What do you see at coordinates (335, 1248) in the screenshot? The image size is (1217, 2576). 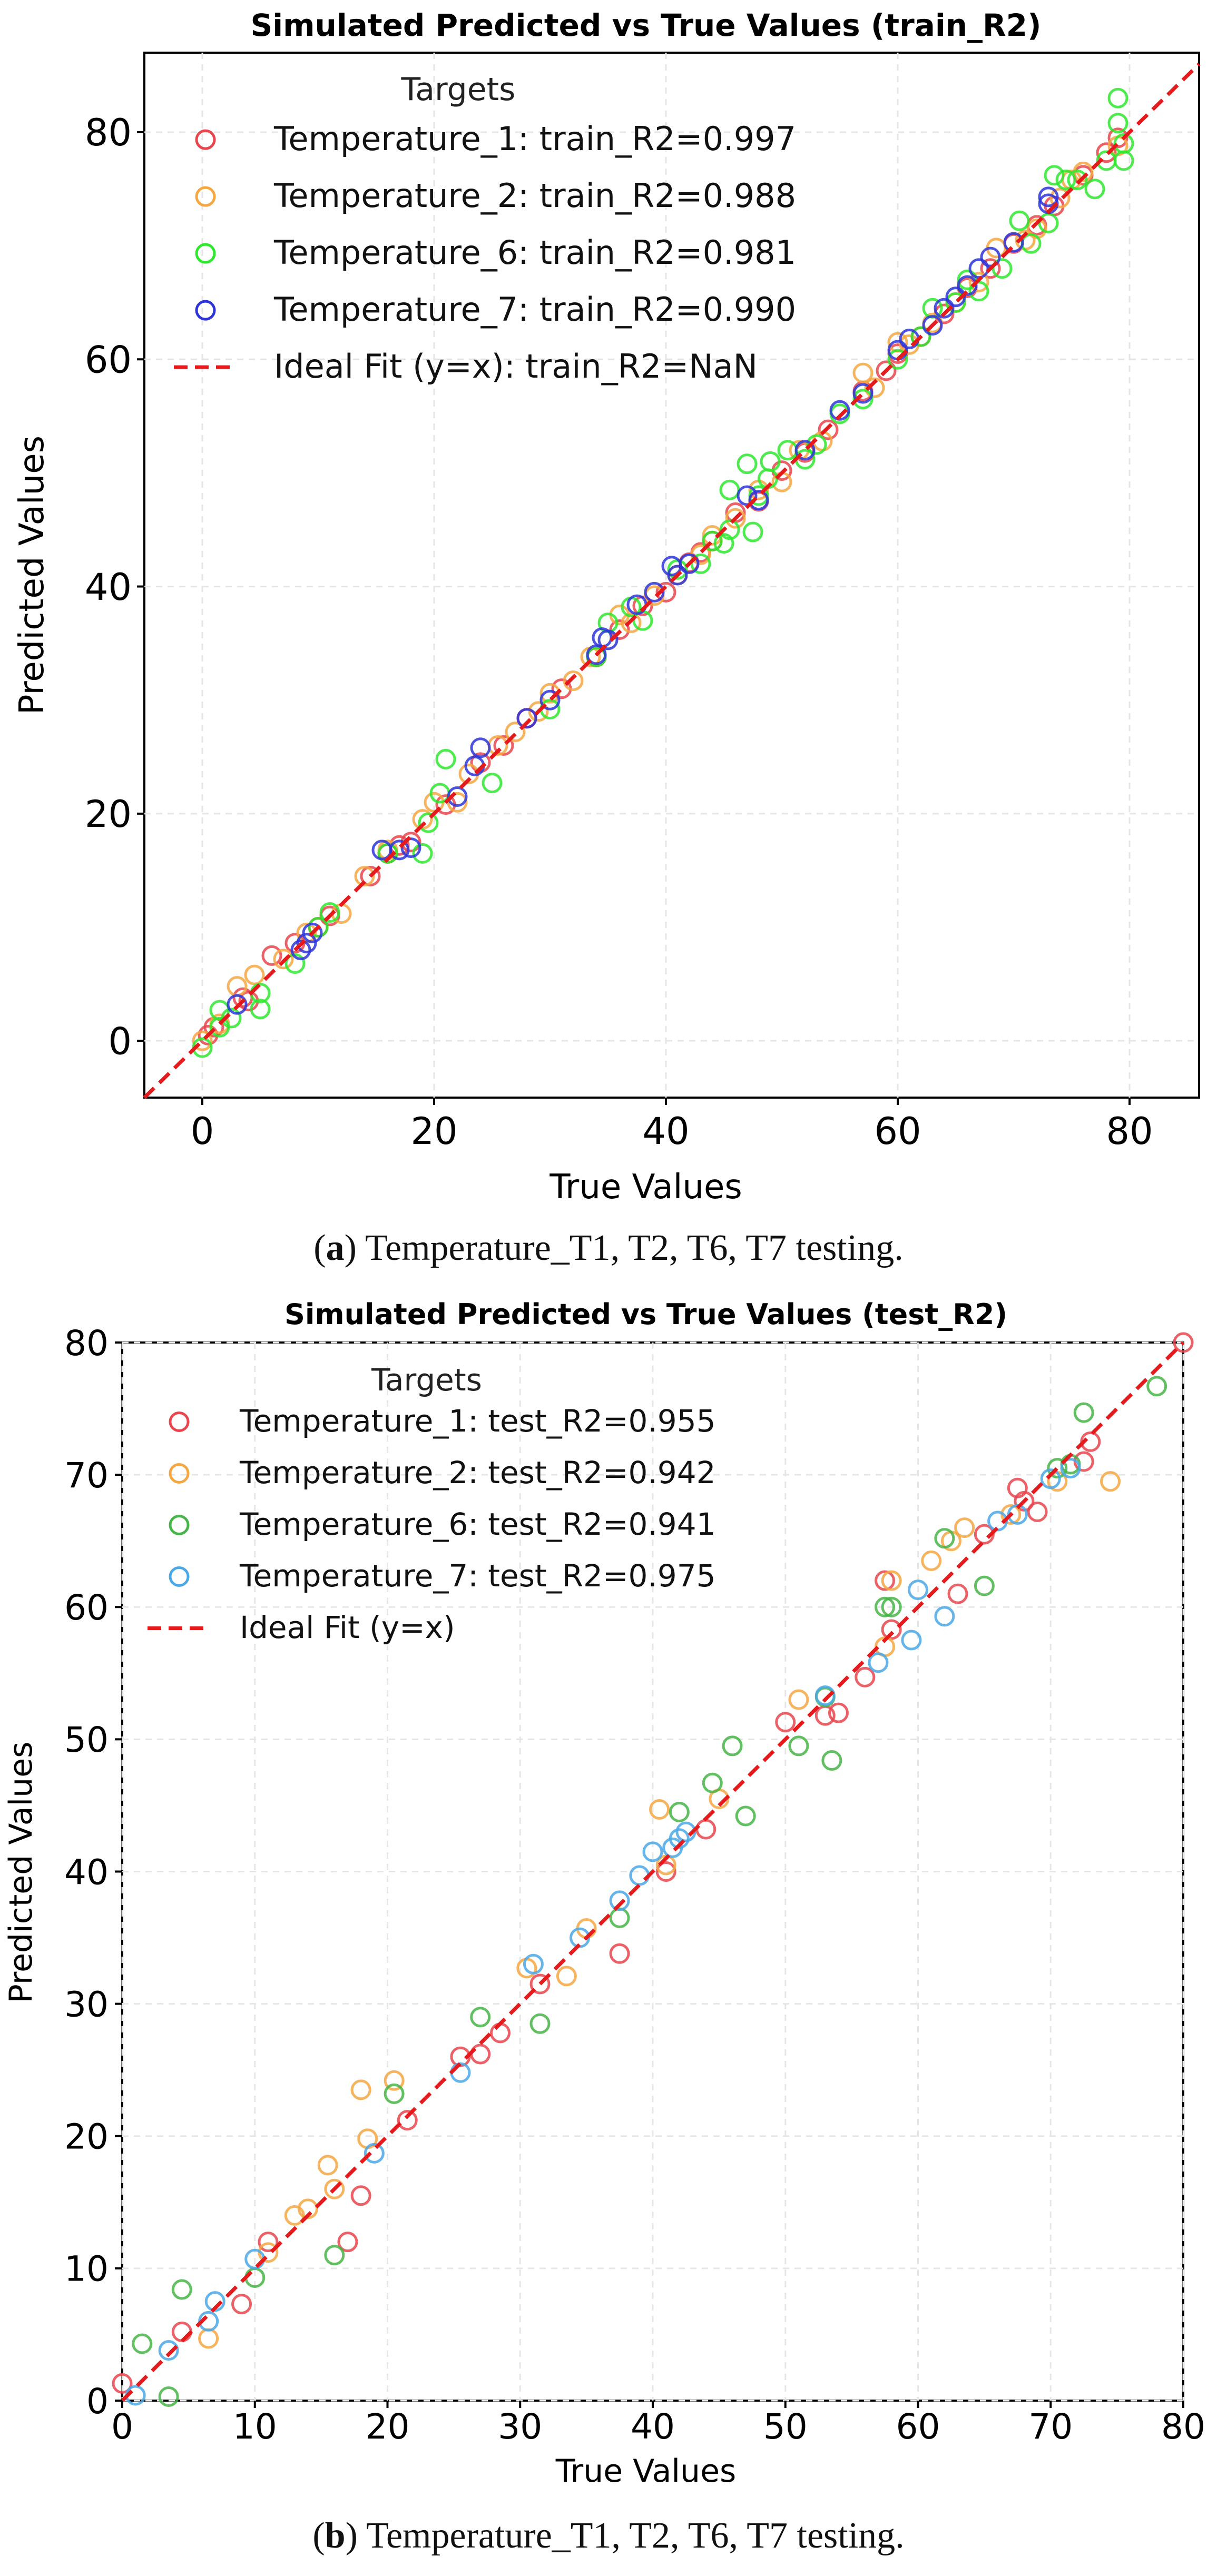 I see `caption-a-letter: a` at bounding box center [335, 1248].